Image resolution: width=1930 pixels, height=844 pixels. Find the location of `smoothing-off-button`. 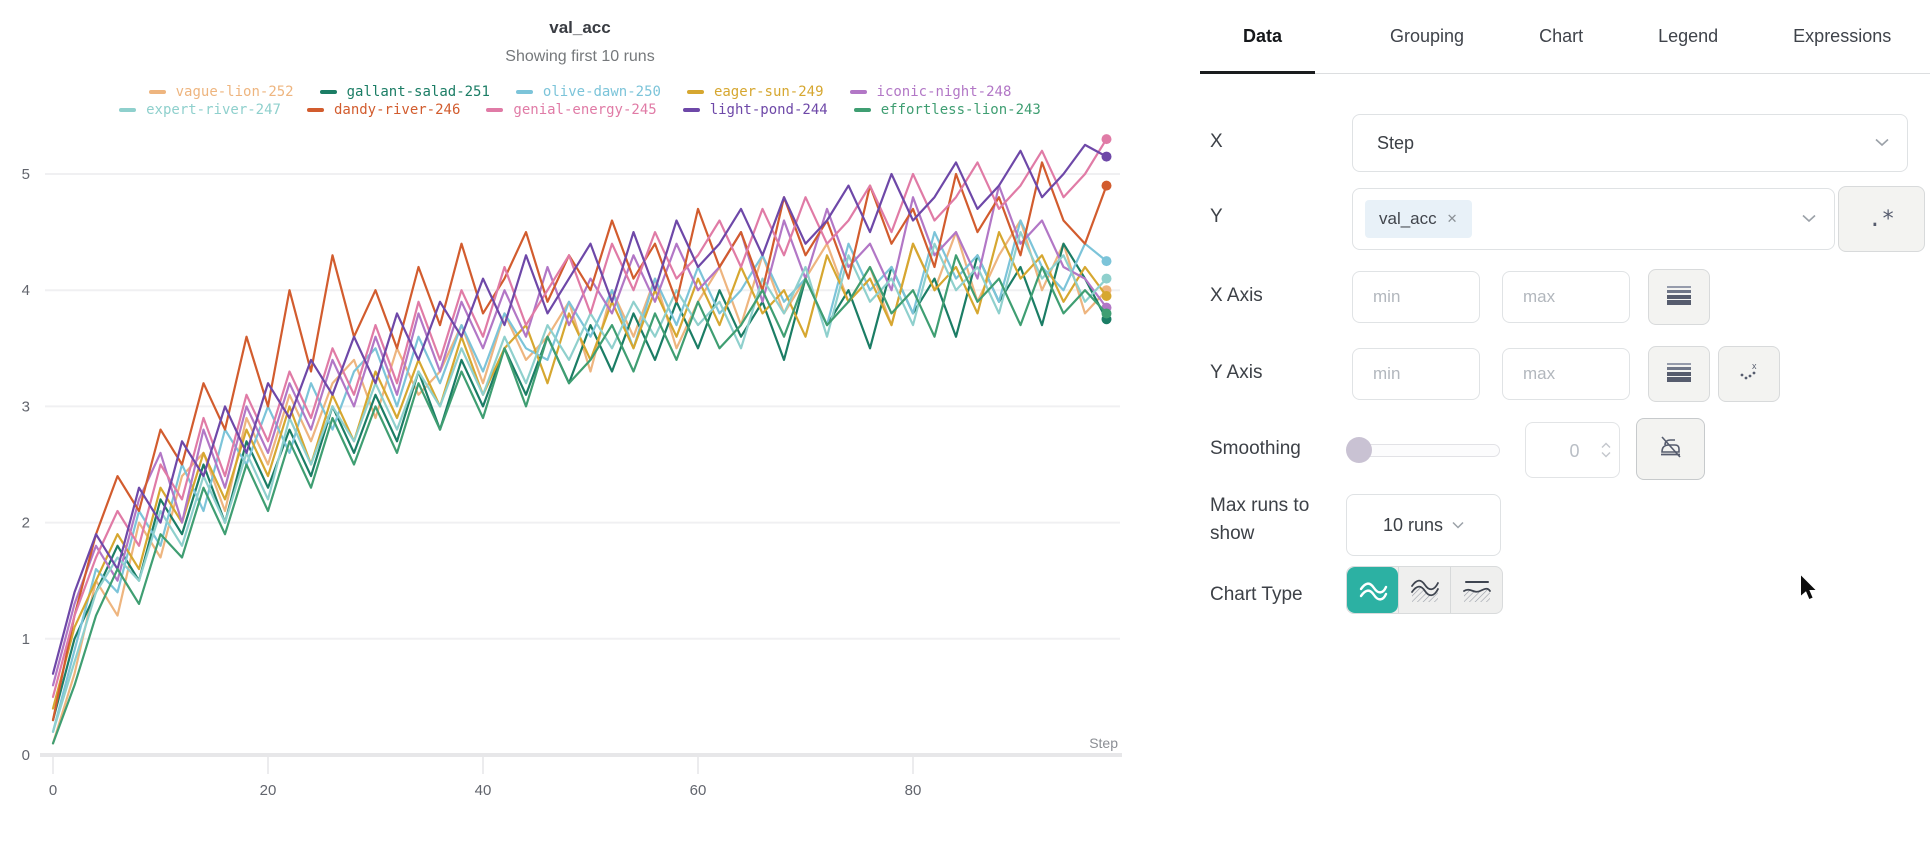

smoothing-off-button is located at coordinates (1670, 449).